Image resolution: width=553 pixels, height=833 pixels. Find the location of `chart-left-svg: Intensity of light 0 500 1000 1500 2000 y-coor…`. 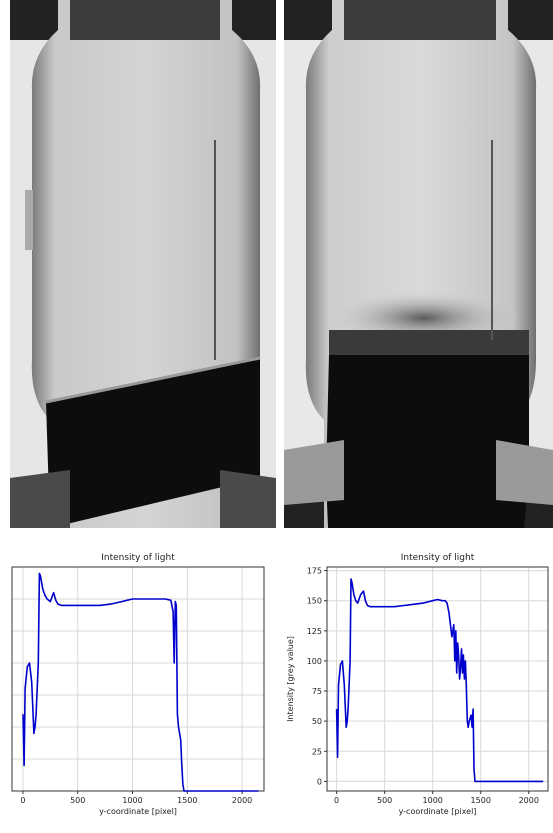

chart-left-svg: Intensity of light 0 500 1000 1500 2000 y-coor… is located at coordinates (138, 684).